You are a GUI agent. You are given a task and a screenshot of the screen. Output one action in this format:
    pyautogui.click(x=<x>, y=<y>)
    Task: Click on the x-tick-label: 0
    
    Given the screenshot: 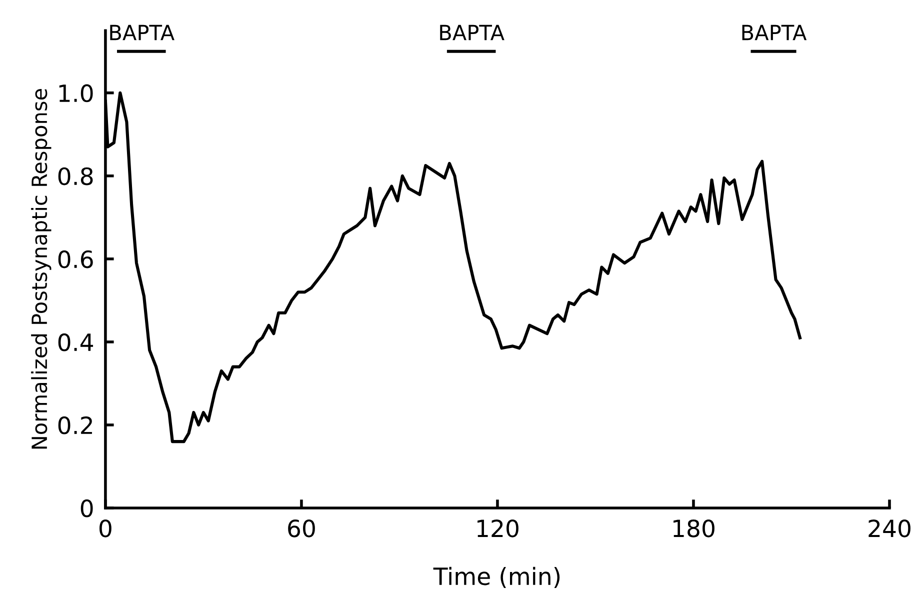 What is the action you would take?
    pyautogui.click(x=106, y=528)
    